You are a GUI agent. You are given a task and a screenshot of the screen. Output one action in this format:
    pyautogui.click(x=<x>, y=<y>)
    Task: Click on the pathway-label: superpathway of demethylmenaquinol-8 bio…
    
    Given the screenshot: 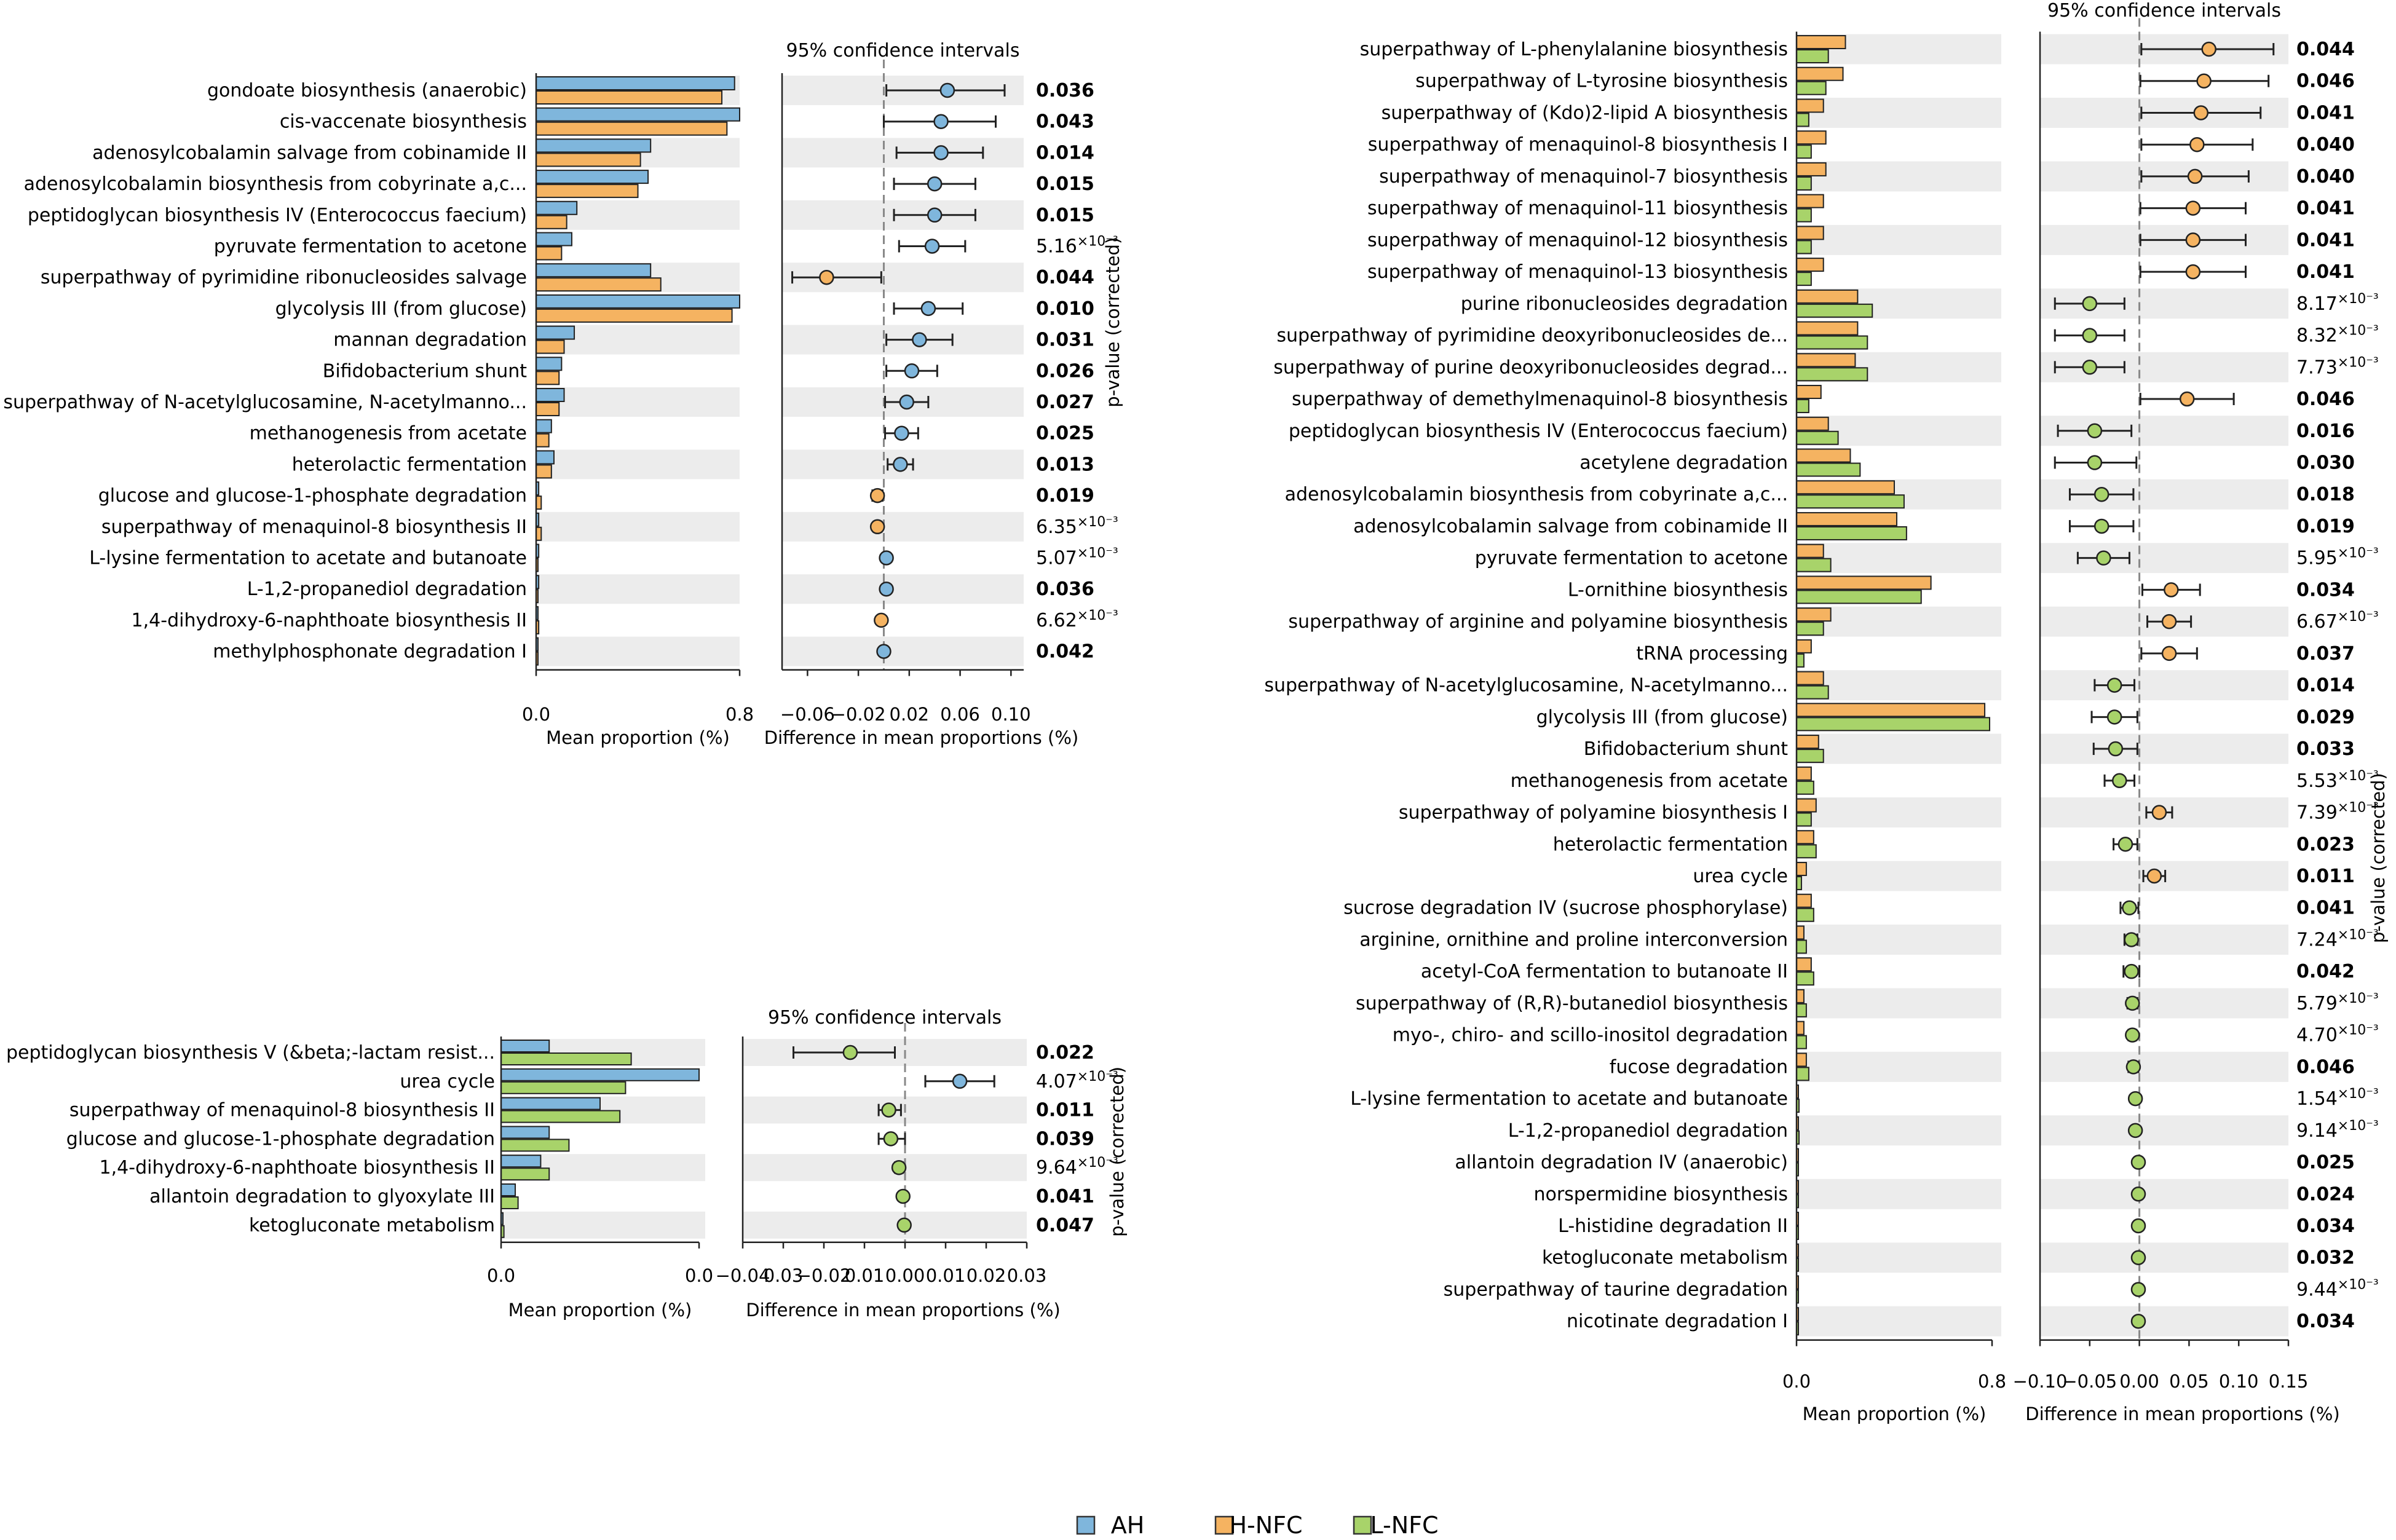 What is the action you would take?
    pyautogui.click(x=1540, y=400)
    